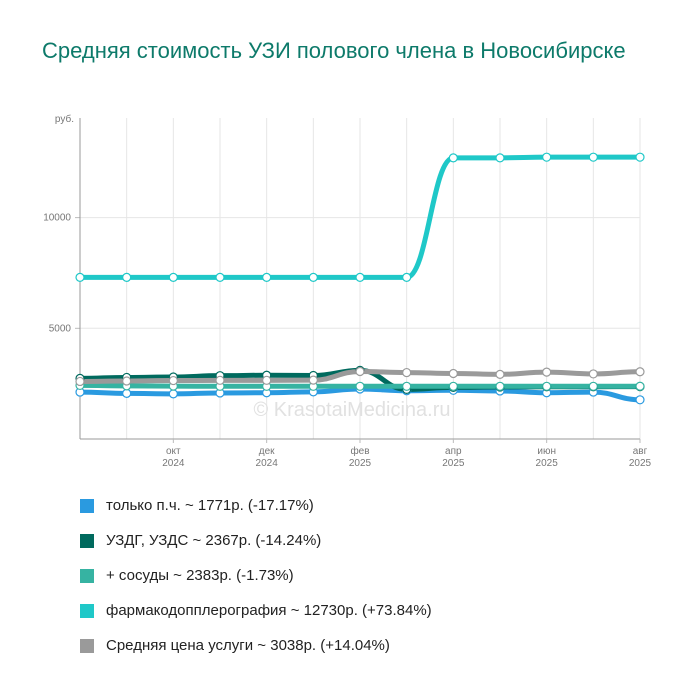  What do you see at coordinates (359, 451) in the screenshot?
I see `x-tick-label-month: фев` at bounding box center [359, 451].